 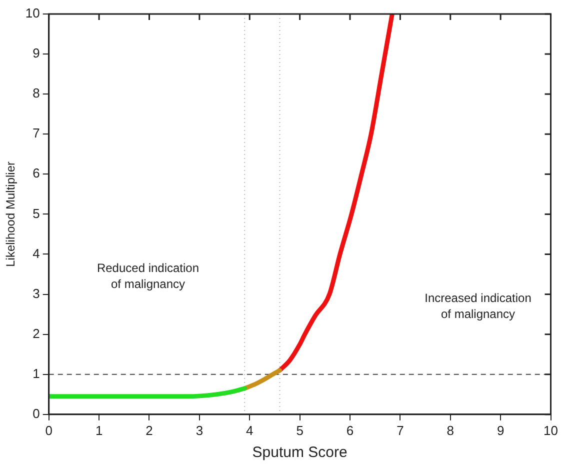 What do you see at coordinates (36, 213) in the screenshot?
I see `y-tick-label: 5` at bounding box center [36, 213].